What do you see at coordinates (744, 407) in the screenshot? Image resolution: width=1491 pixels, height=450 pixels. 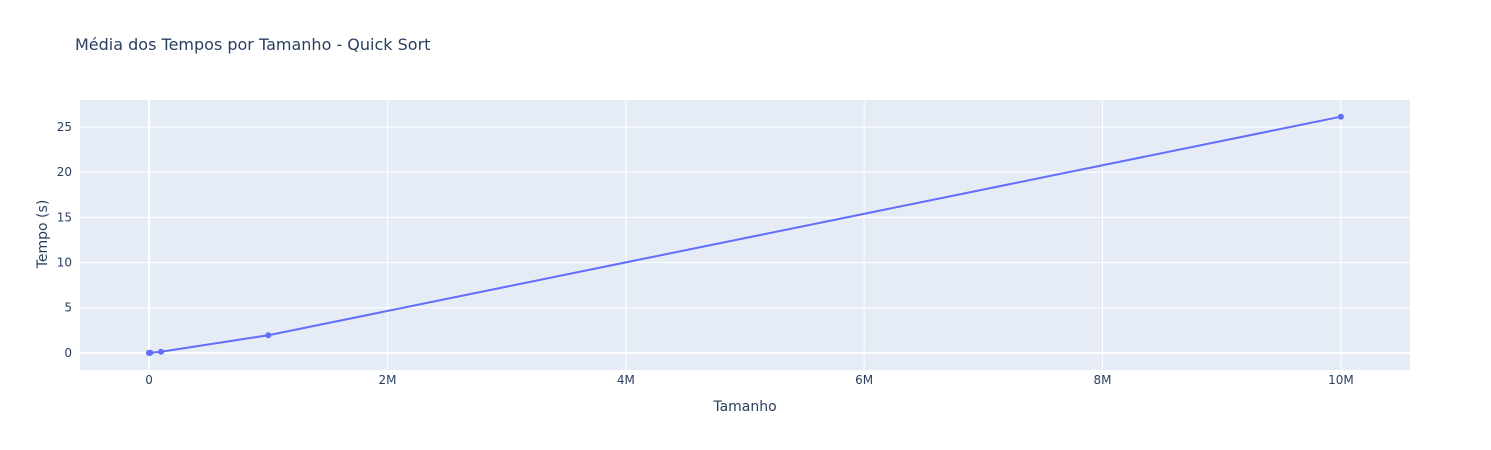 I see `x-axis-title: Tamanho` at bounding box center [744, 407].